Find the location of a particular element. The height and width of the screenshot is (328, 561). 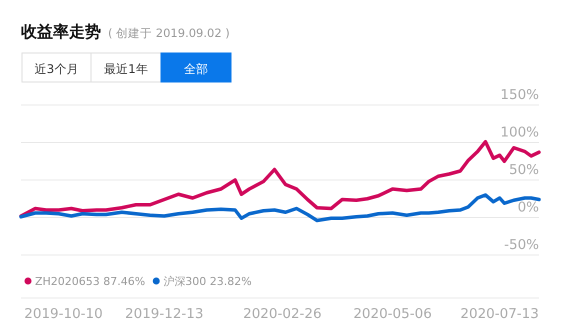

x-tick-label: 2019-12-13 is located at coordinates (164, 314).